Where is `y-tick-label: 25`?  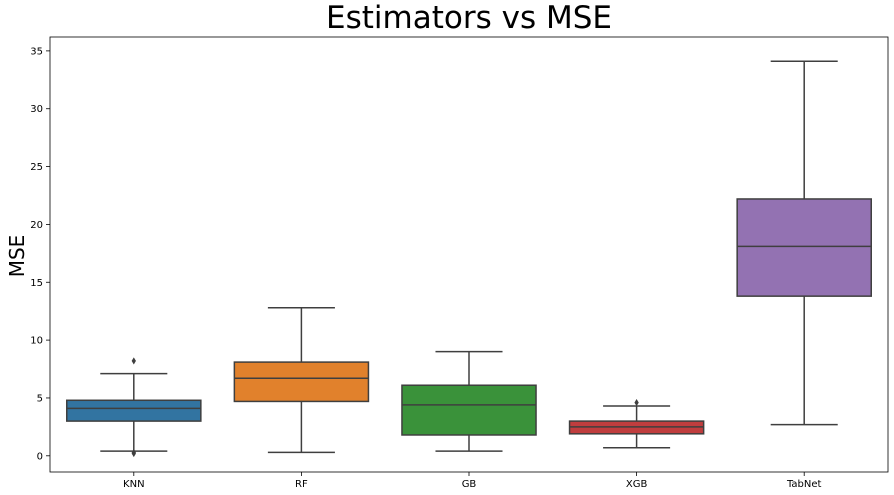
y-tick-label: 25 is located at coordinates (36, 167).